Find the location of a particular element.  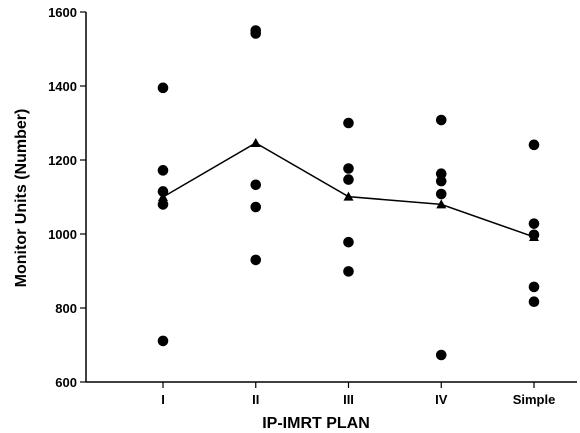

x-axis-title: IP-IMRT PLAN is located at coordinates (316, 423).